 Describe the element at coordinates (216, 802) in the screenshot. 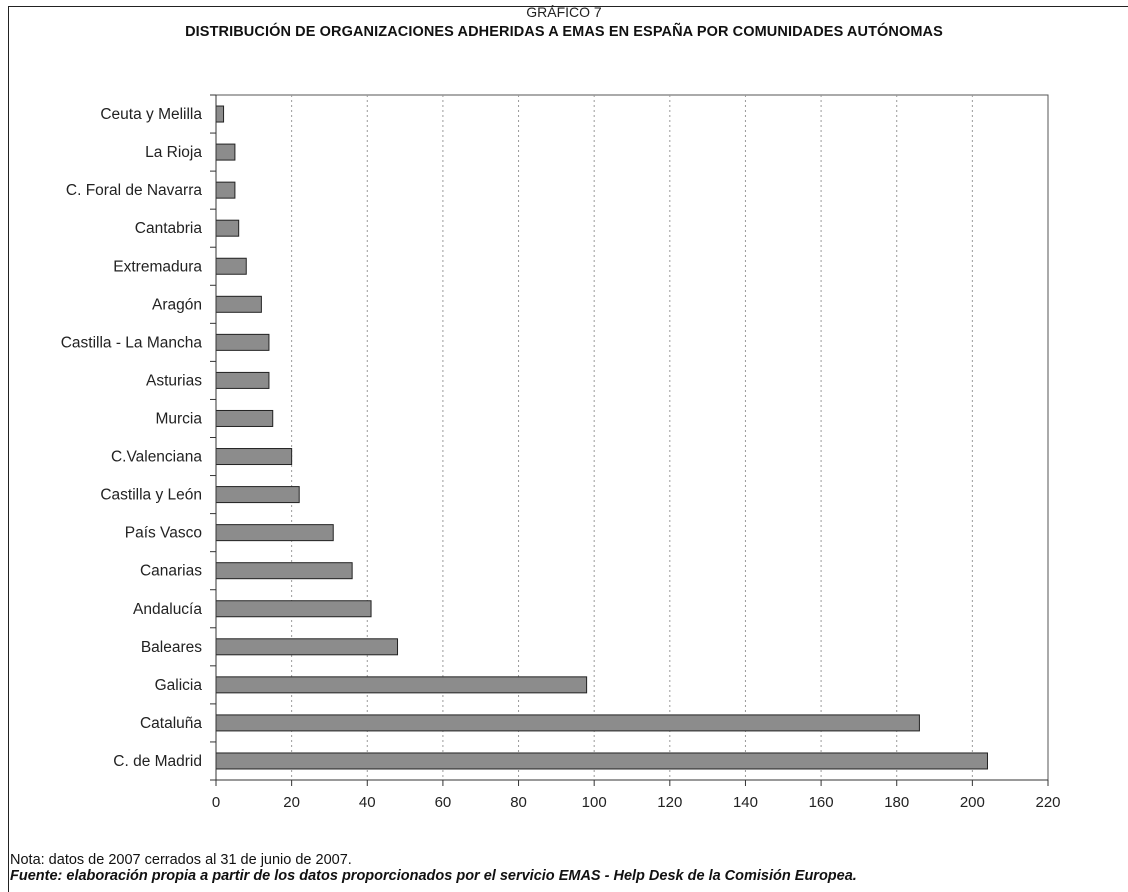

I see `x-tick-label: 0` at that location.